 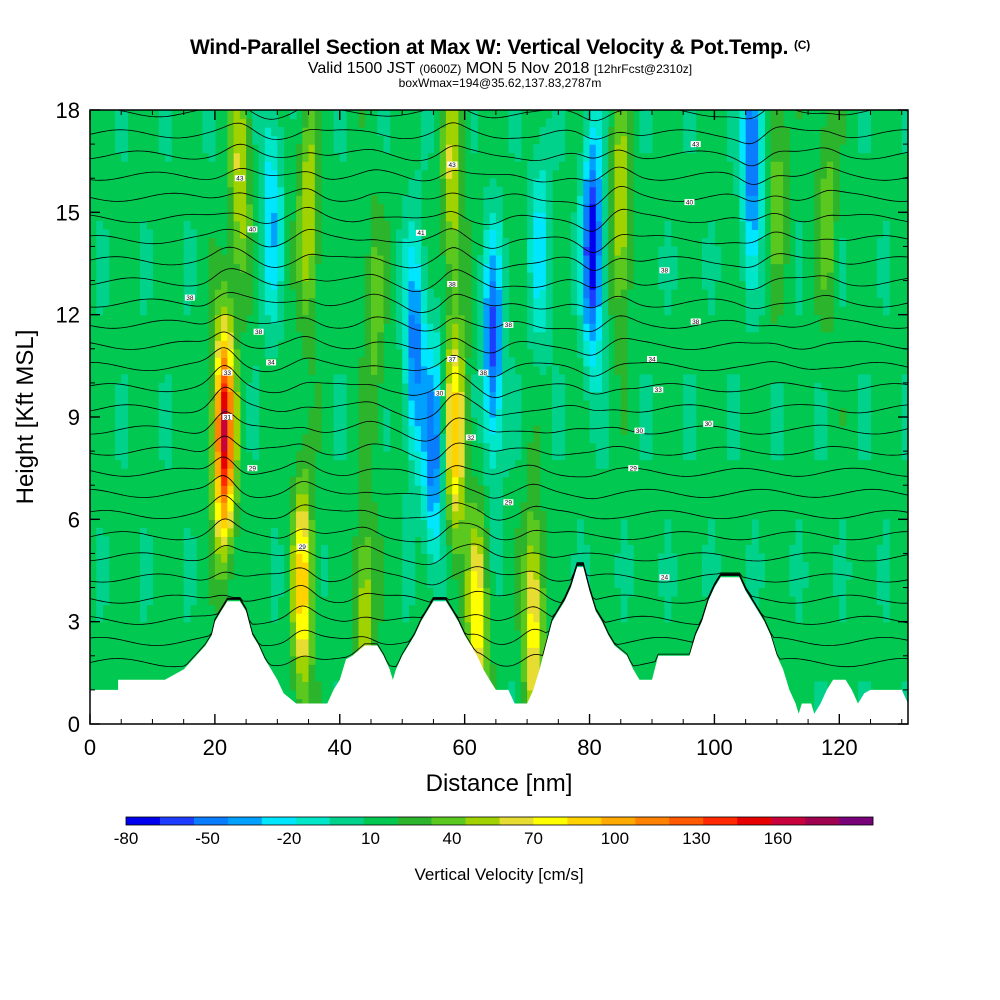 What do you see at coordinates (143, 821) in the screenshot?
I see `colorbar-swatch` at bounding box center [143, 821].